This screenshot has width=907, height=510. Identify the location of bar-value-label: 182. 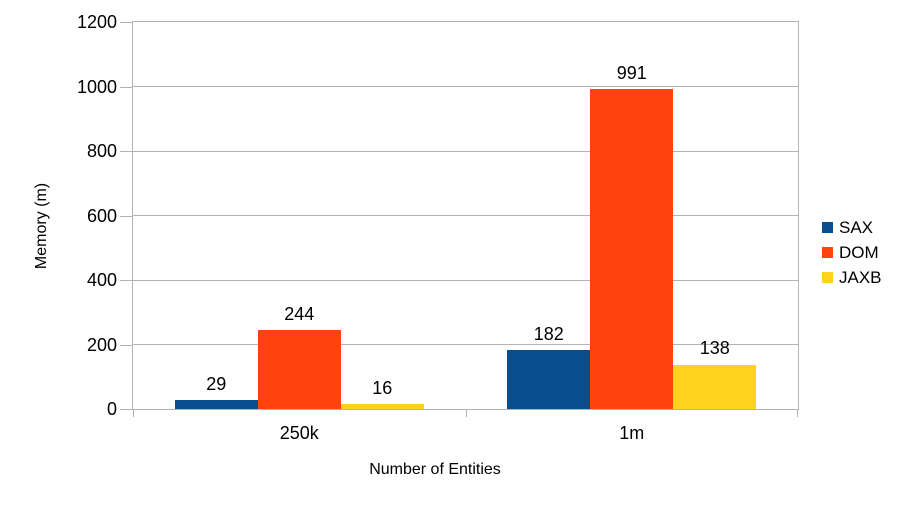
(548, 334).